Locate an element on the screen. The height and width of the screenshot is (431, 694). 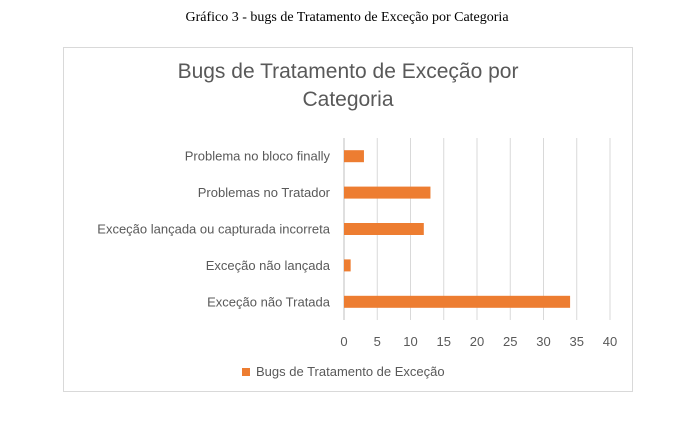
legend: Bugs de Tratamento de Exceção is located at coordinates (343, 371).